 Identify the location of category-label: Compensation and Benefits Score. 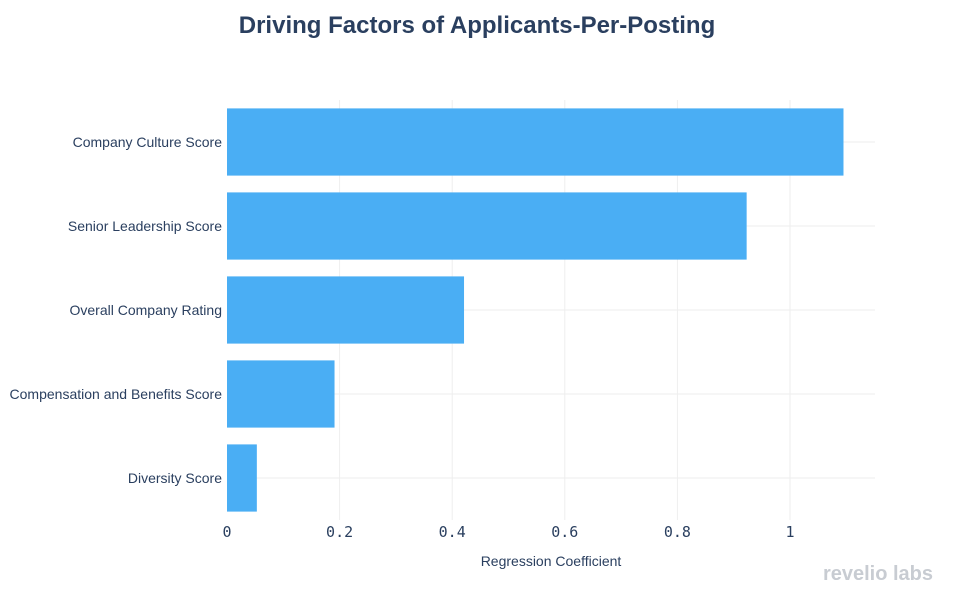
(116, 394).